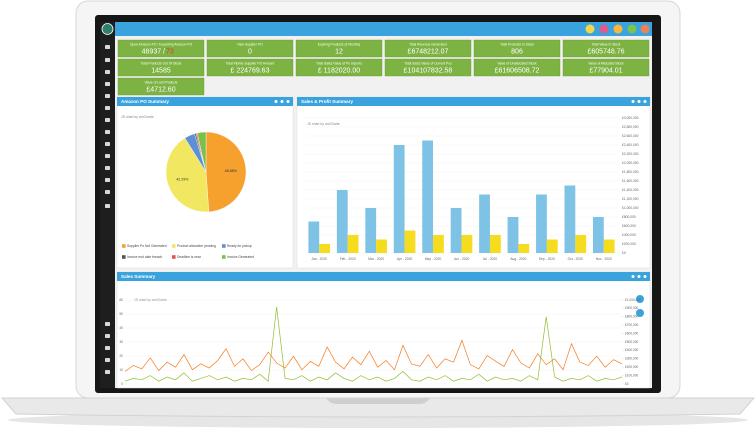 The image size is (756, 445). Describe the element at coordinates (576, 259) in the screenshot. I see `x-tick-label: Oct - 2020` at that location.